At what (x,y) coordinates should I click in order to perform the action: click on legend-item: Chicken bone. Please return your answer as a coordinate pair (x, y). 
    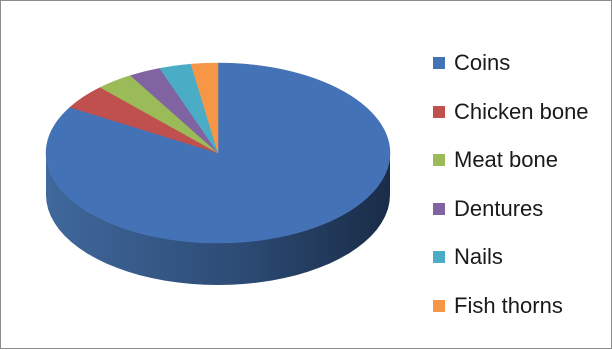
    Looking at the image, I should click on (511, 112).